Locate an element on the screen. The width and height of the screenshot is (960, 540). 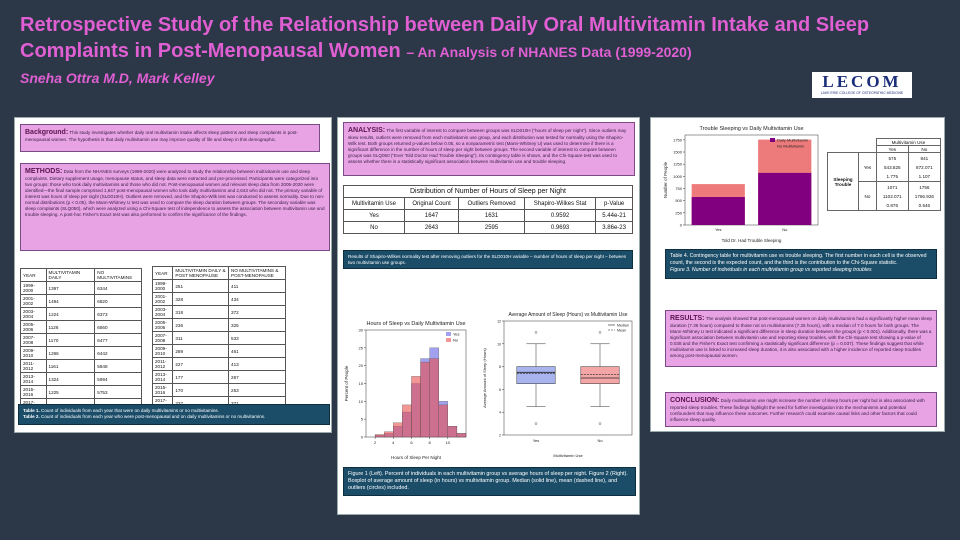
table-row: 2001-2002 328 434 is located at coordinates (218, 299).